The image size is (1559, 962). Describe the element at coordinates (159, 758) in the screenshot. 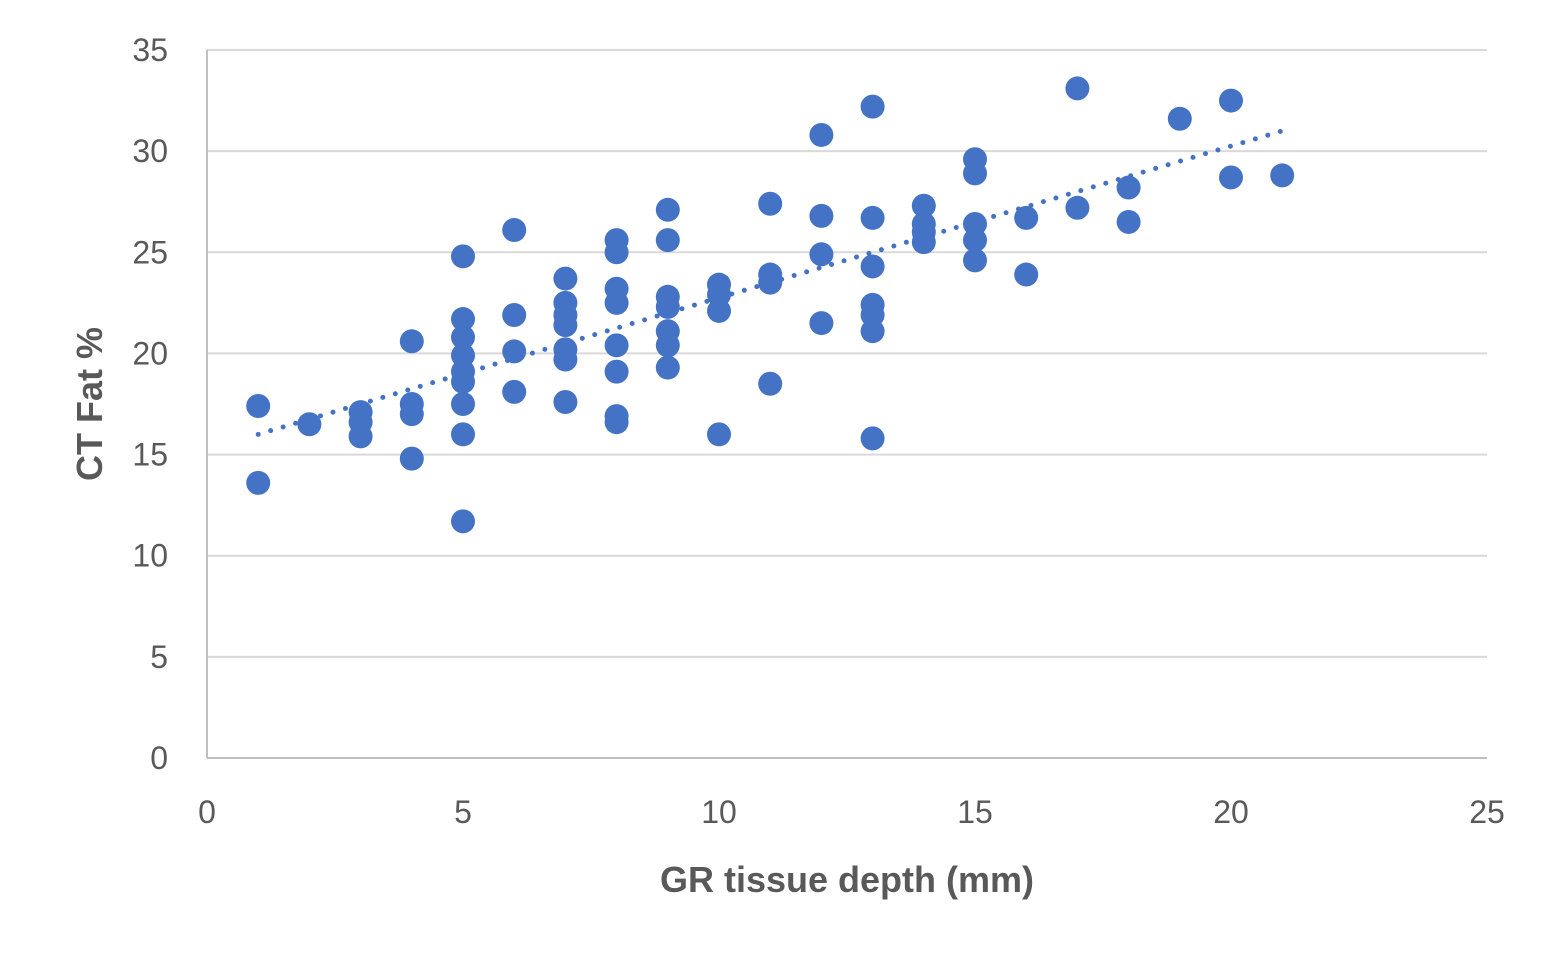

I see `y-tick-label: 0` at that location.